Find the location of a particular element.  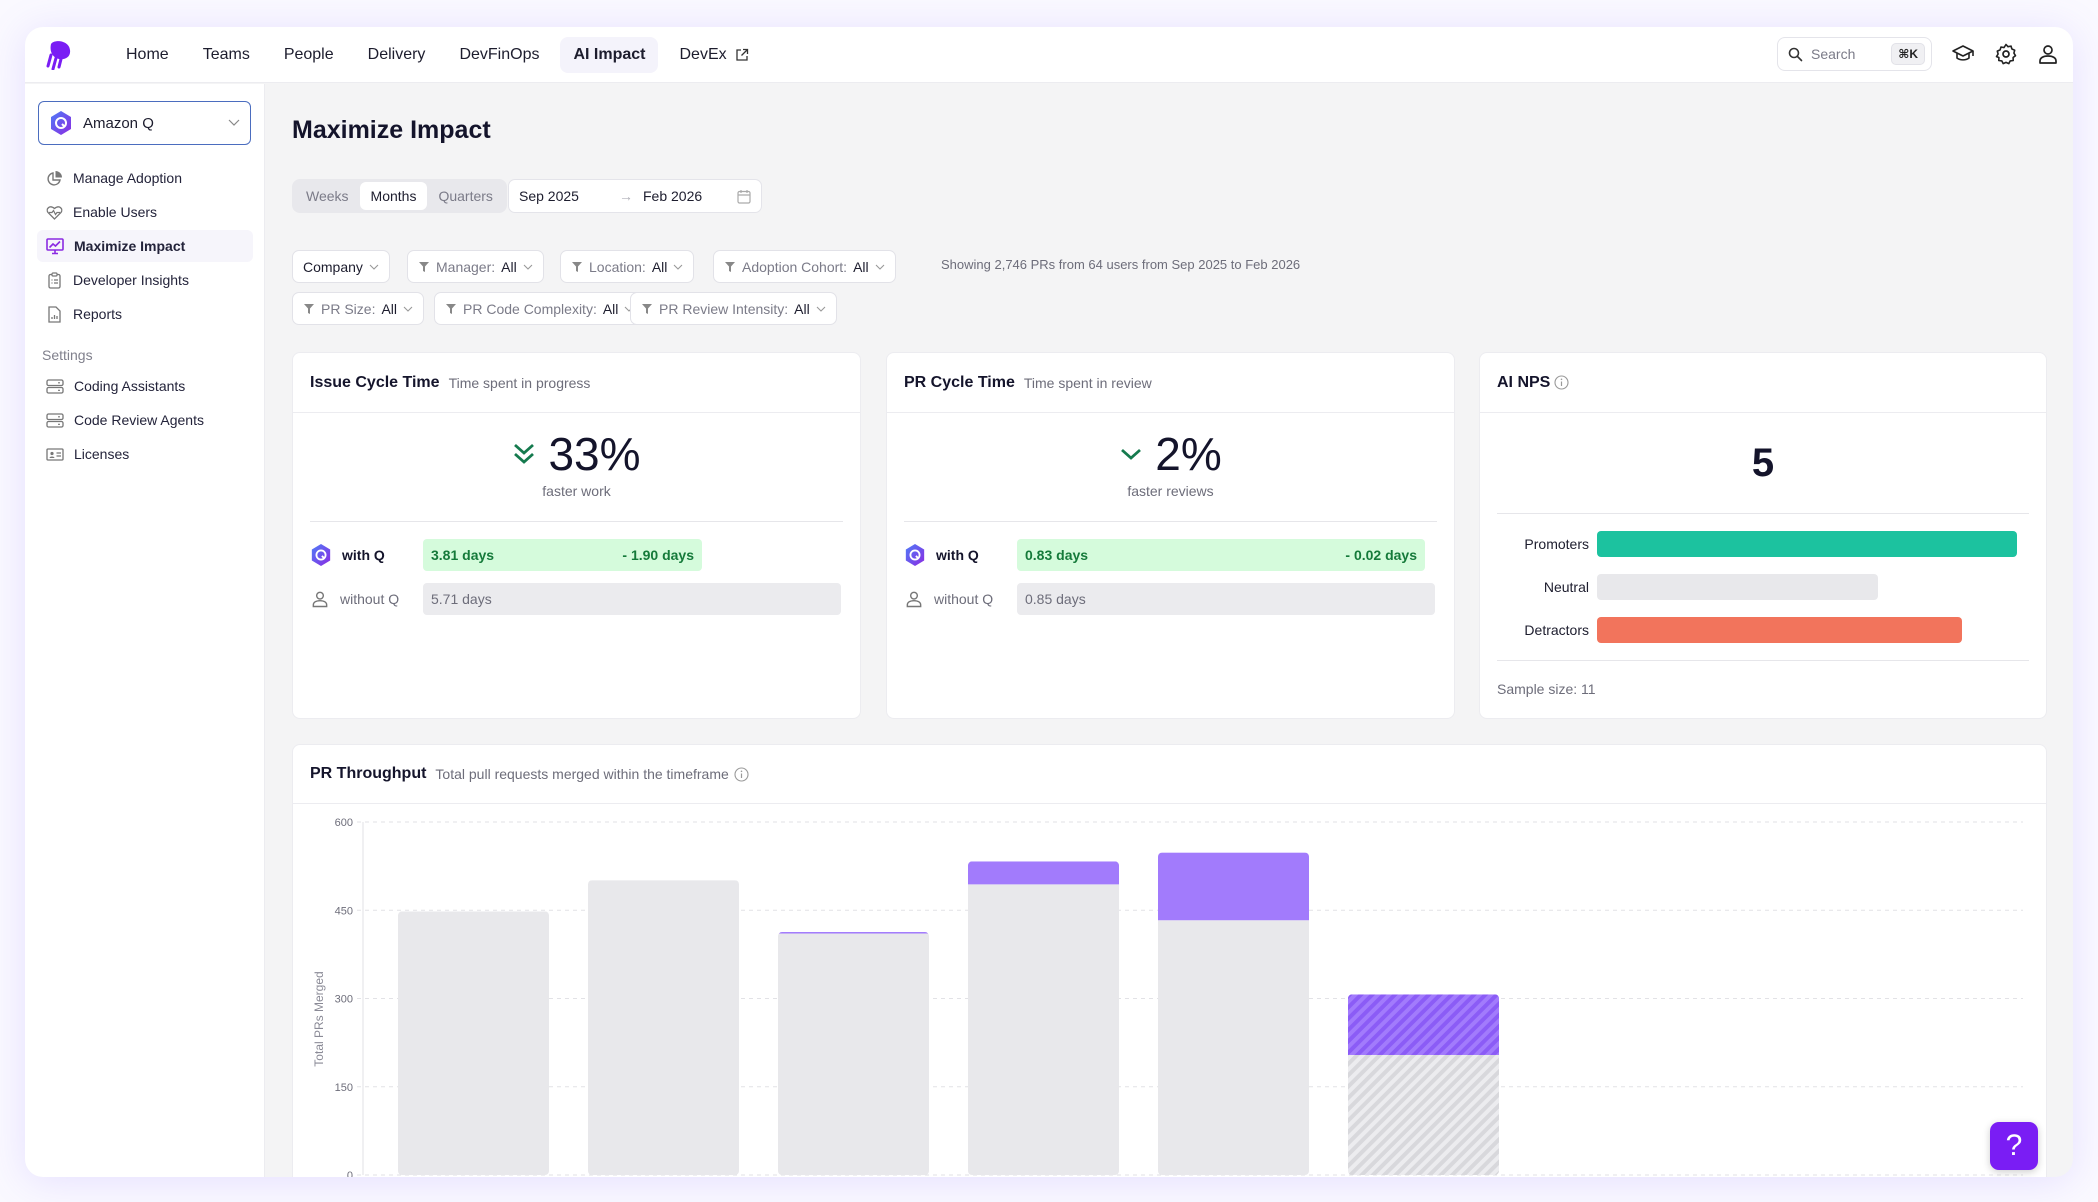

page-title: Maximize Impact is located at coordinates (391, 130).